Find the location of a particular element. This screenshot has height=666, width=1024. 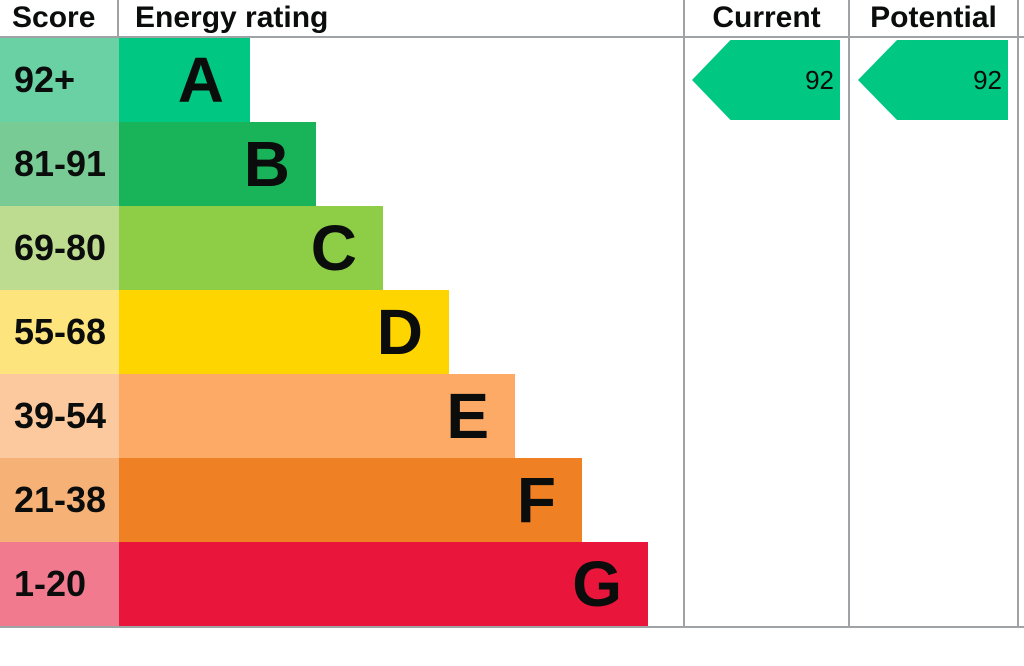

band-letter: B is located at coordinates (266, 164).